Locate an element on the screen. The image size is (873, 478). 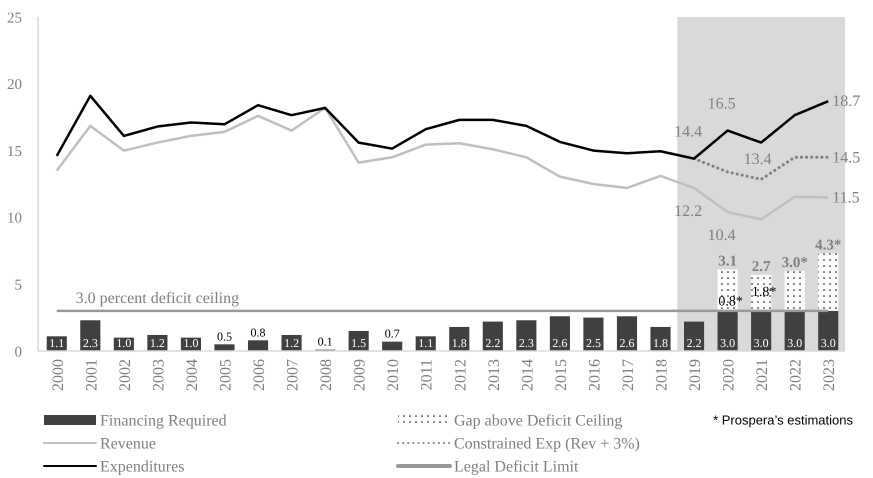
x-tick-label: 2019 is located at coordinates (695, 375).